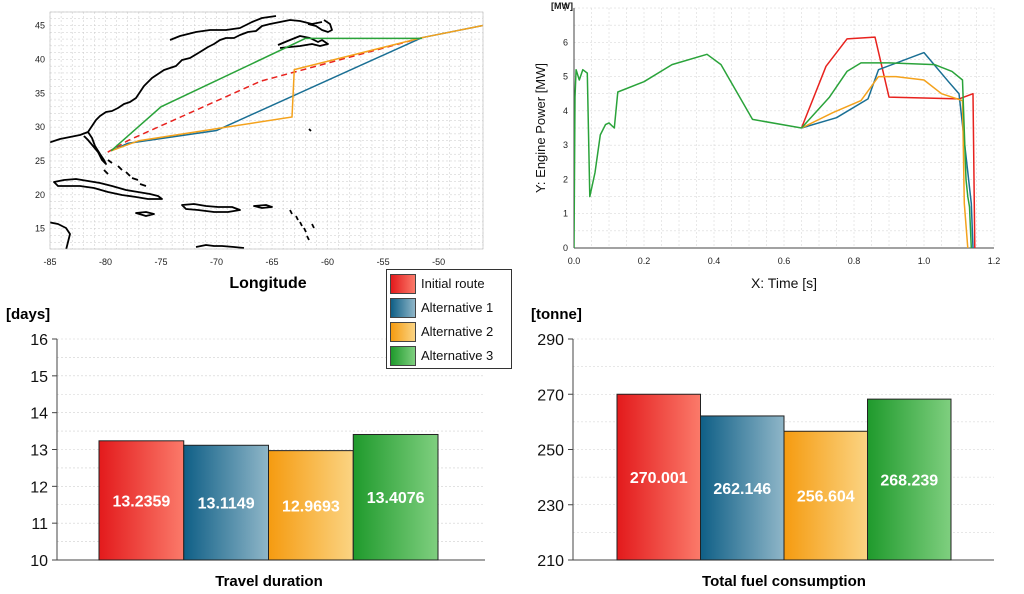 The width and height of the screenshot is (1024, 594). I want to click on duration-ytick-label: 14, so click(39, 414).